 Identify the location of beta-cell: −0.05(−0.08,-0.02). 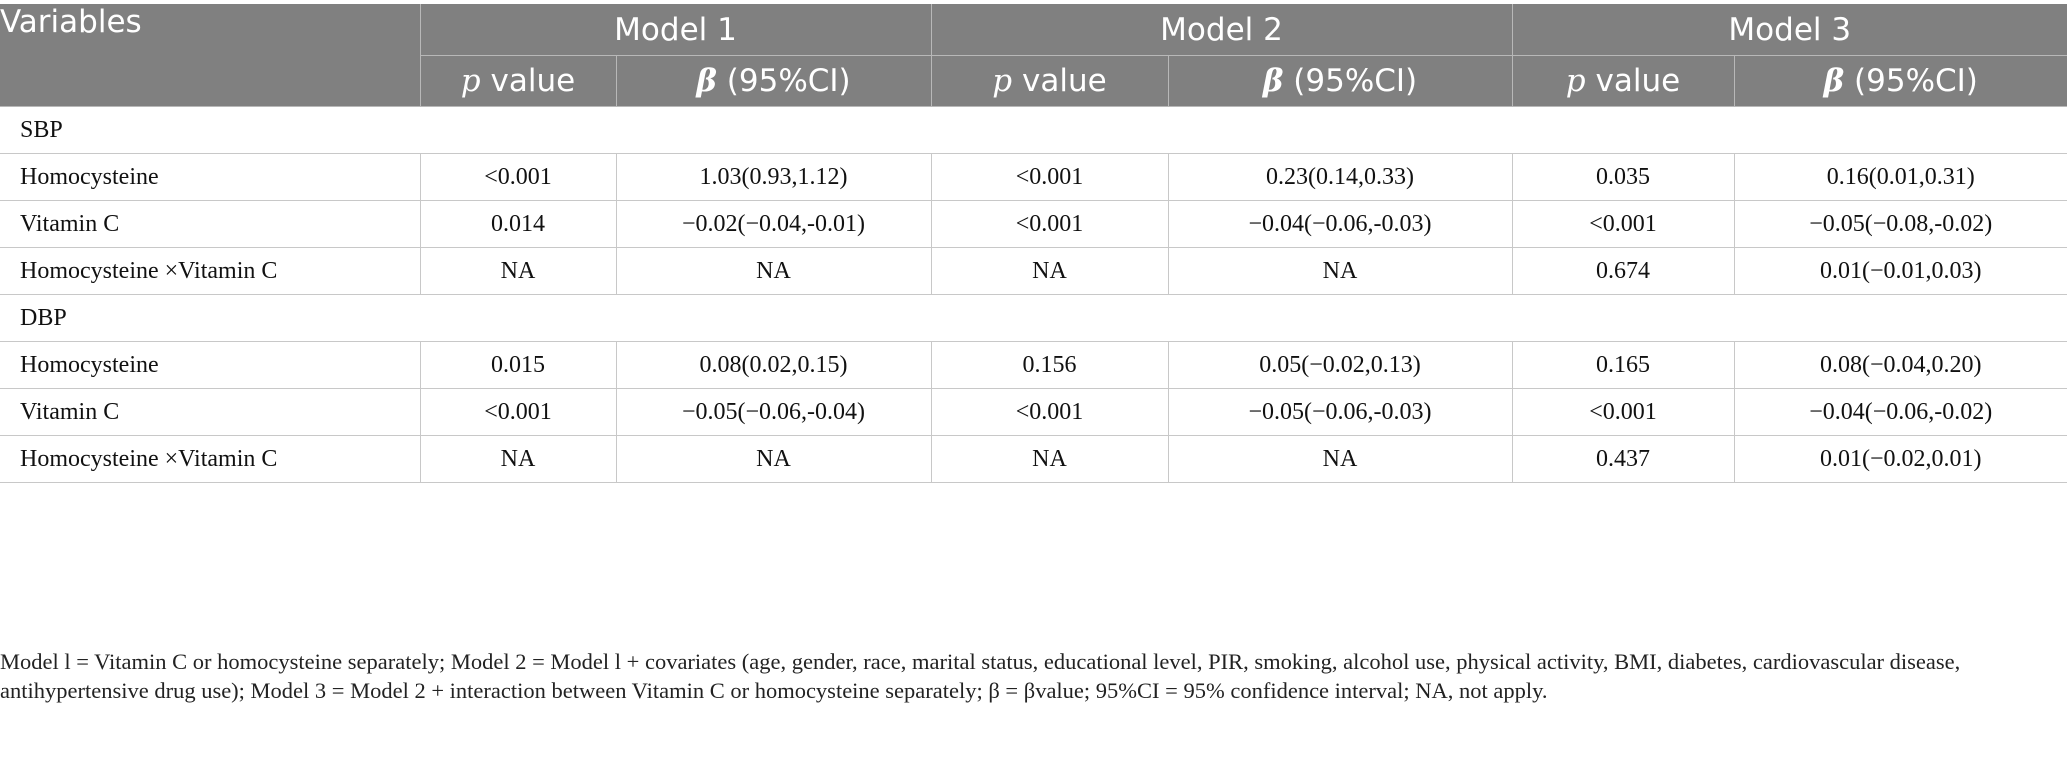
(1900, 224).